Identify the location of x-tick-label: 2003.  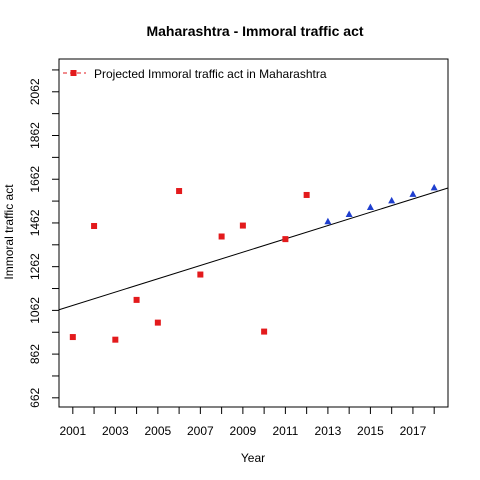
(115, 431).